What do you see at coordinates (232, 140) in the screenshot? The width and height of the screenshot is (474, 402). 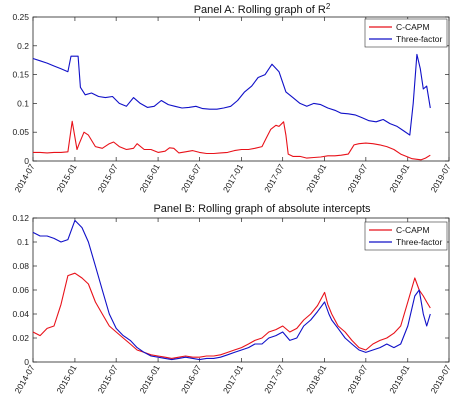 I see `series-line-c-capm` at bounding box center [232, 140].